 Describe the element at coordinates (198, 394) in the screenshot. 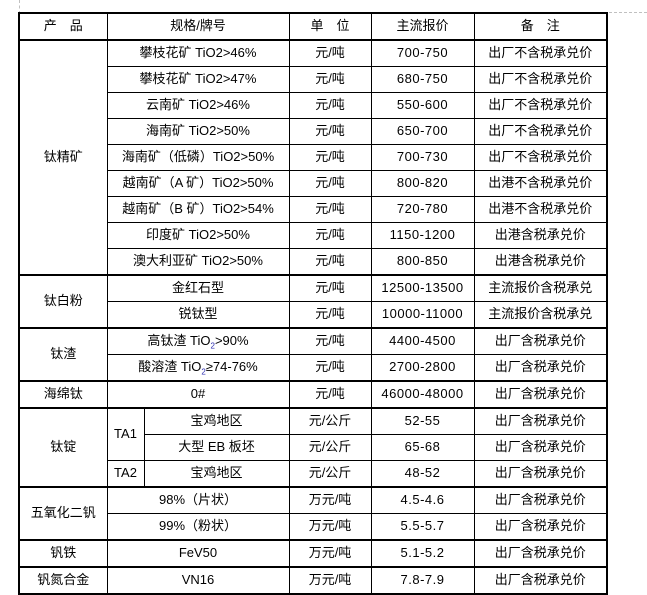

I see `spec-cell: 0#` at that location.